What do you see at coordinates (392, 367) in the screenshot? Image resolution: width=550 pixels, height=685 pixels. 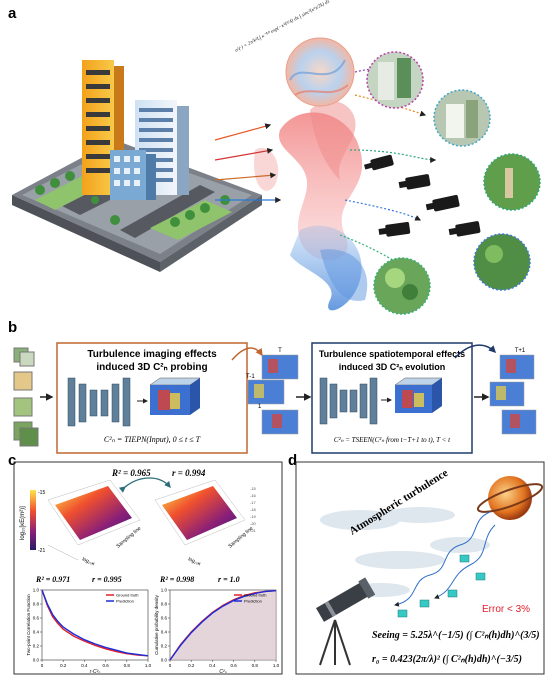 I see `tseen-title-line2: induced 3D C²ₙ evolution` at bounding box center [392, 367].